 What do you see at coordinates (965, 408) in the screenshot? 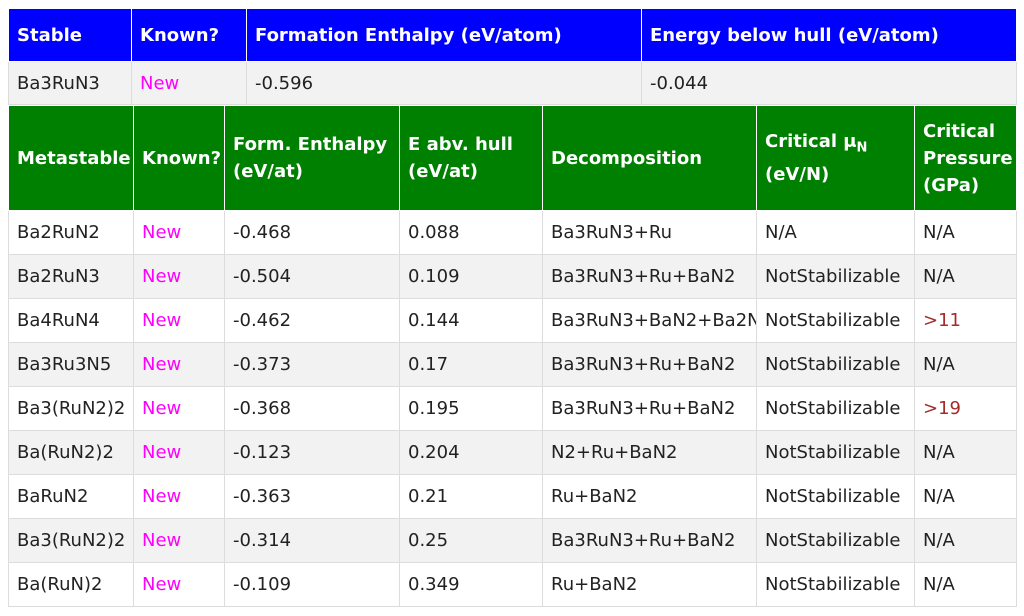
I see `cell-critical-pressure: >19` at bounding box center [965, 408].